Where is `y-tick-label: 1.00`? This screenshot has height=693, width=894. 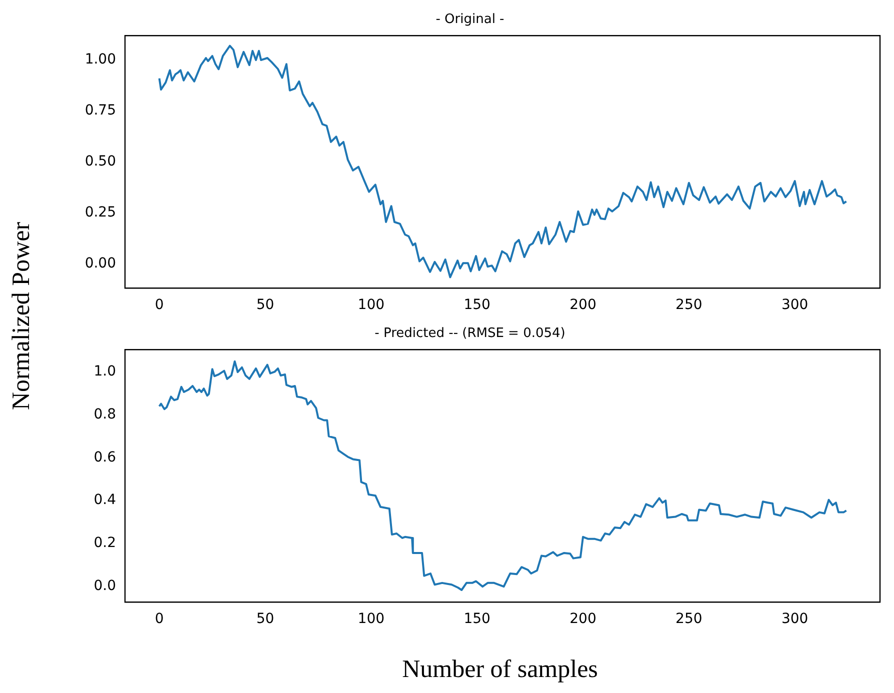 y-tick-label: 1.00 is located at coordinates (100, 60).